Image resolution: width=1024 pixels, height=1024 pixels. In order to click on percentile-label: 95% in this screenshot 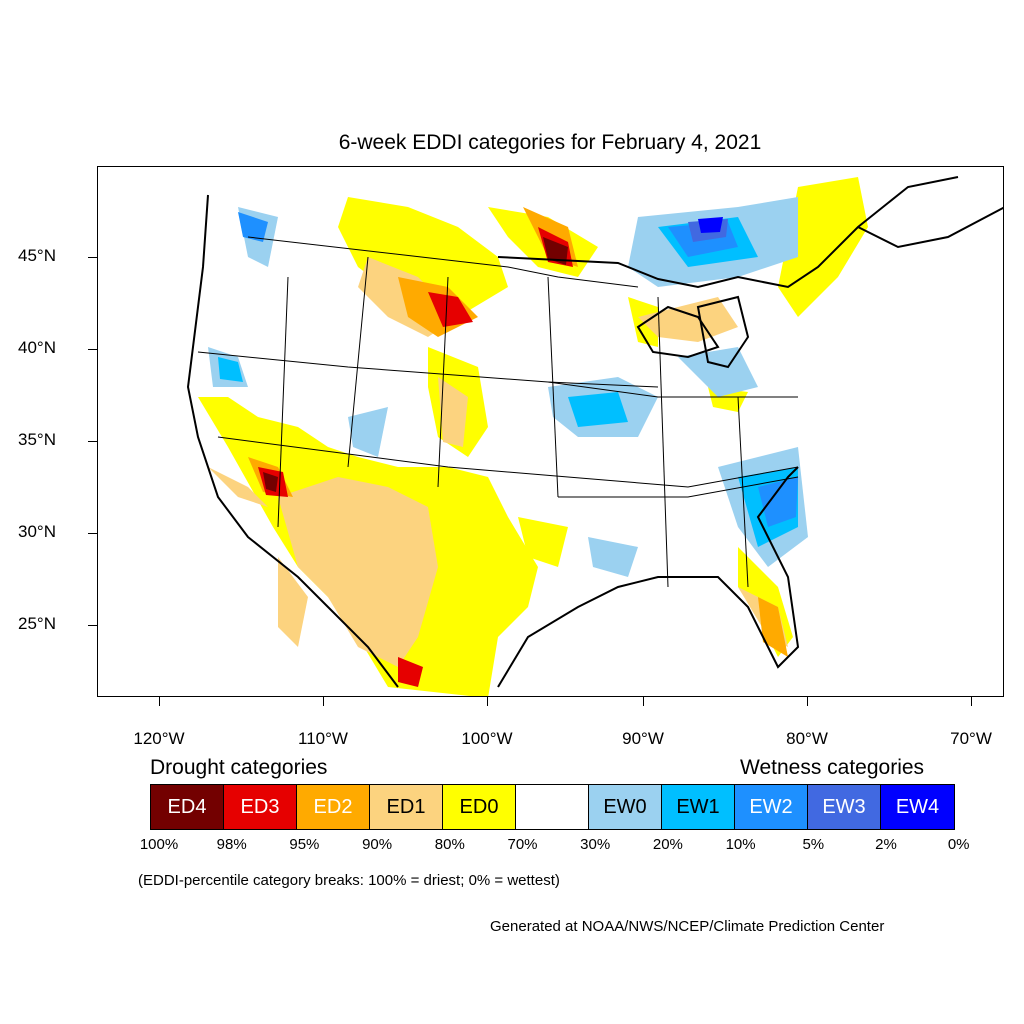, I will do `click(304, 844)`.